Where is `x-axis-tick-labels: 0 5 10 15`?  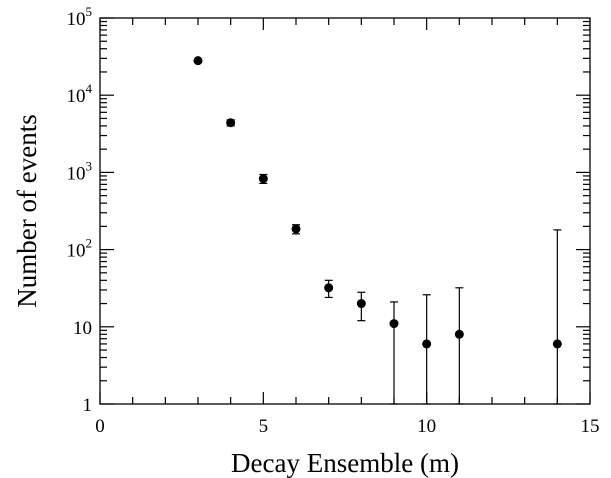
x-axis-tick-labels: 0 5 10 15 is located at coordinates (347, 426).